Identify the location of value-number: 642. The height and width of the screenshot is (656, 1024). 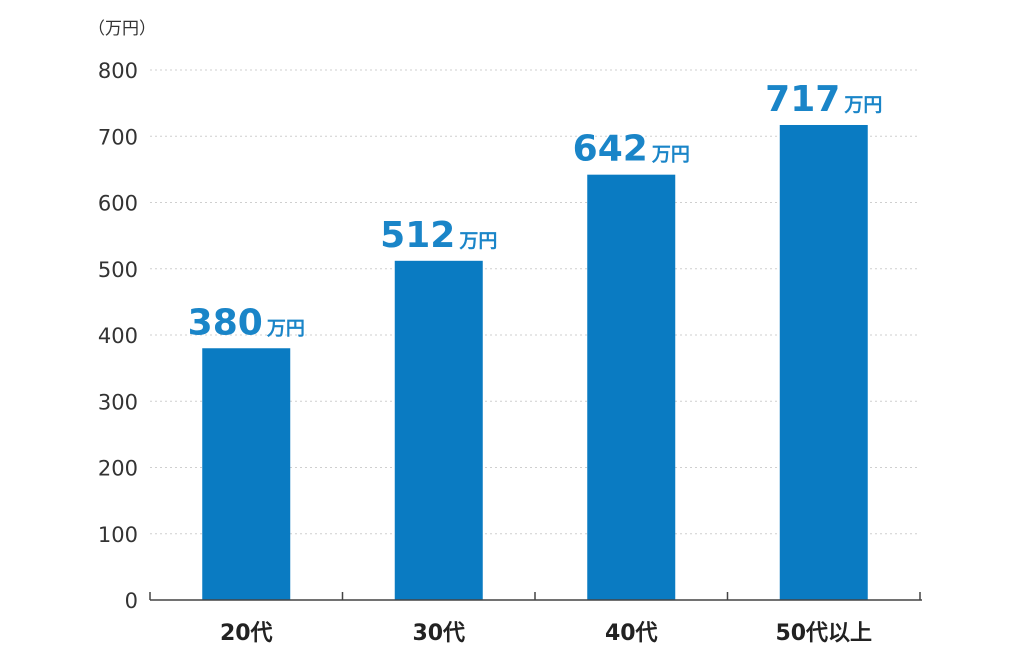
(610, 149).